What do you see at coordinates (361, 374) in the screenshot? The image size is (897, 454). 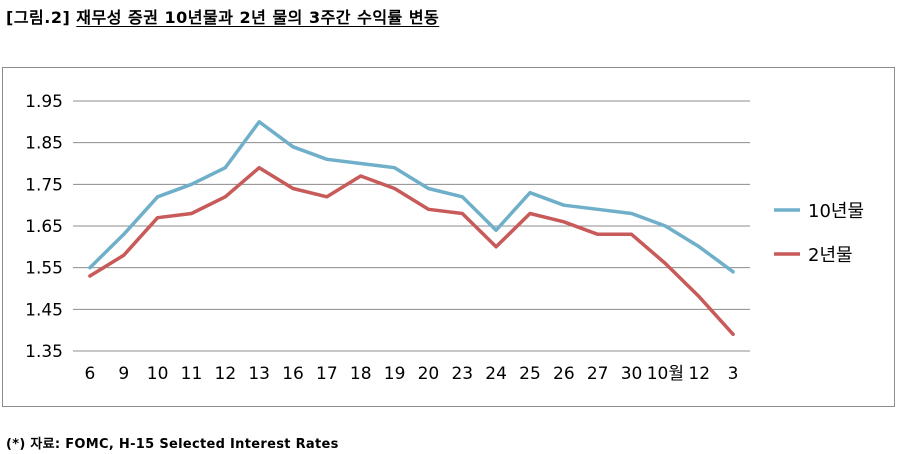 I see `x-tick-label: 18` at bounding box center [361, 374].